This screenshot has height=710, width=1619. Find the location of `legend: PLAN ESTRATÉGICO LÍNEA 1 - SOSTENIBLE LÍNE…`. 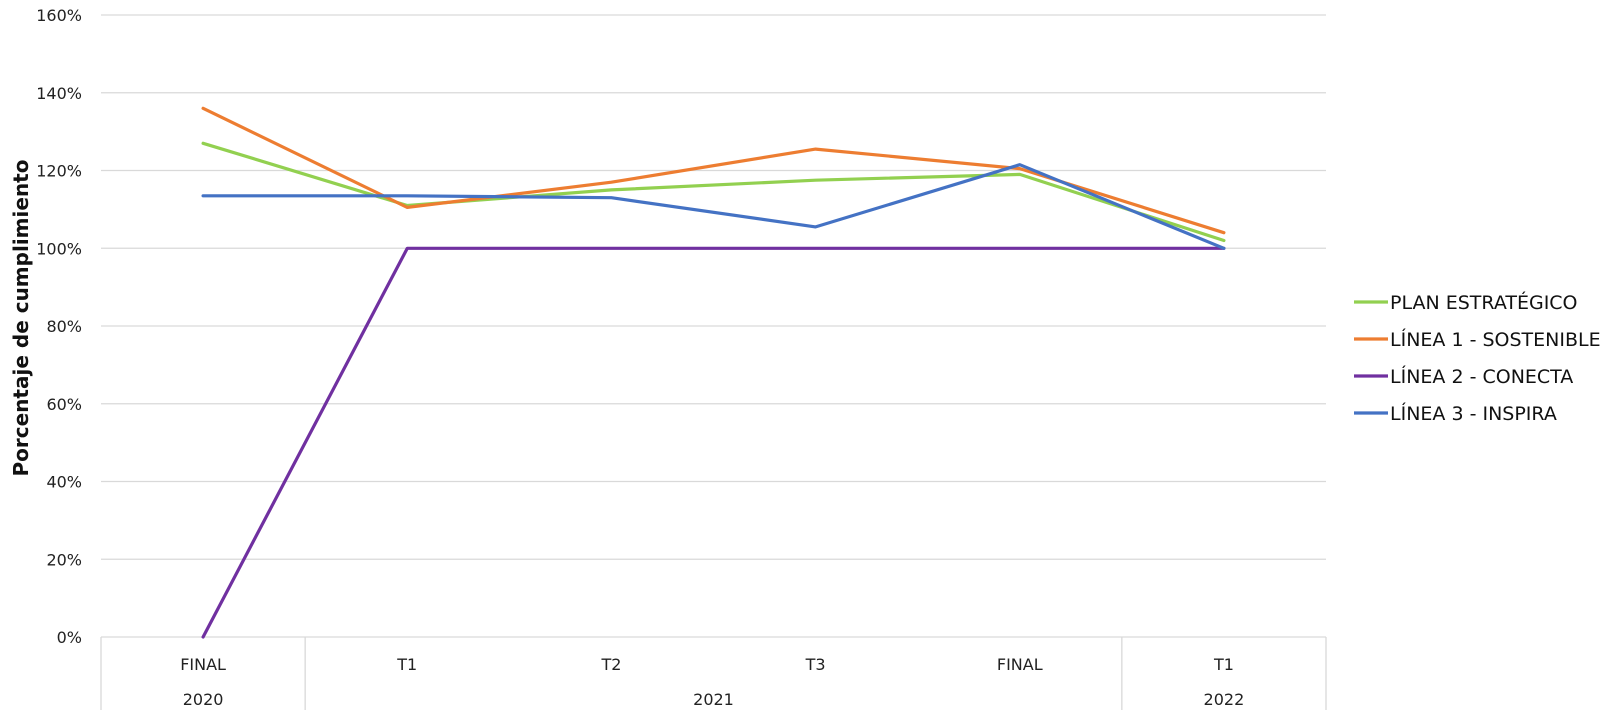

legend: PLAN ESTRATÉGICO LÍNEA 1 - SOSTENIBLE LÍNE… is located at coordinates (1477, 358).